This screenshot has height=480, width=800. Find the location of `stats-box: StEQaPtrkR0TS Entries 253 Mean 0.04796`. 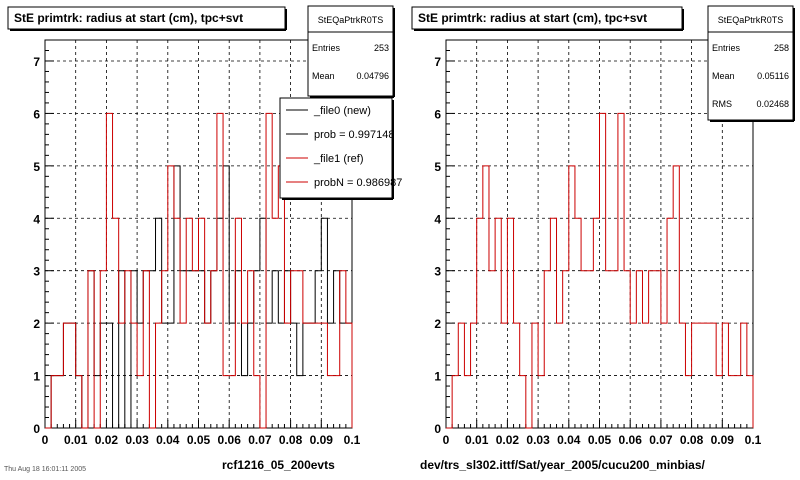

stats-box: StEQaPtrkR0TS Entries 253 Mean 0.04796 is located at coordinates (351, 51).